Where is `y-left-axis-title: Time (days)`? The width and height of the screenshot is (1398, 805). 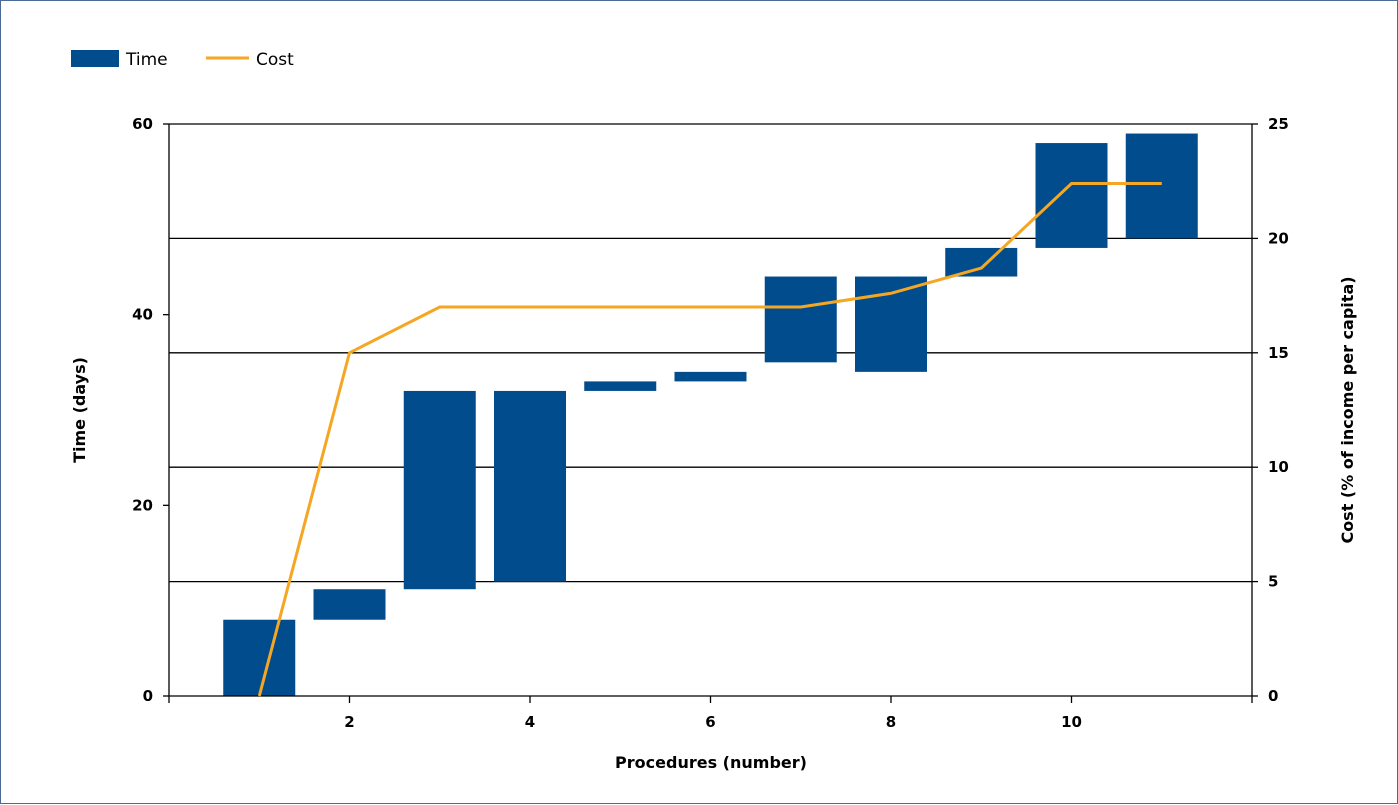
y-left-axis-title: Time (days) is located at coordinates (79, 410).